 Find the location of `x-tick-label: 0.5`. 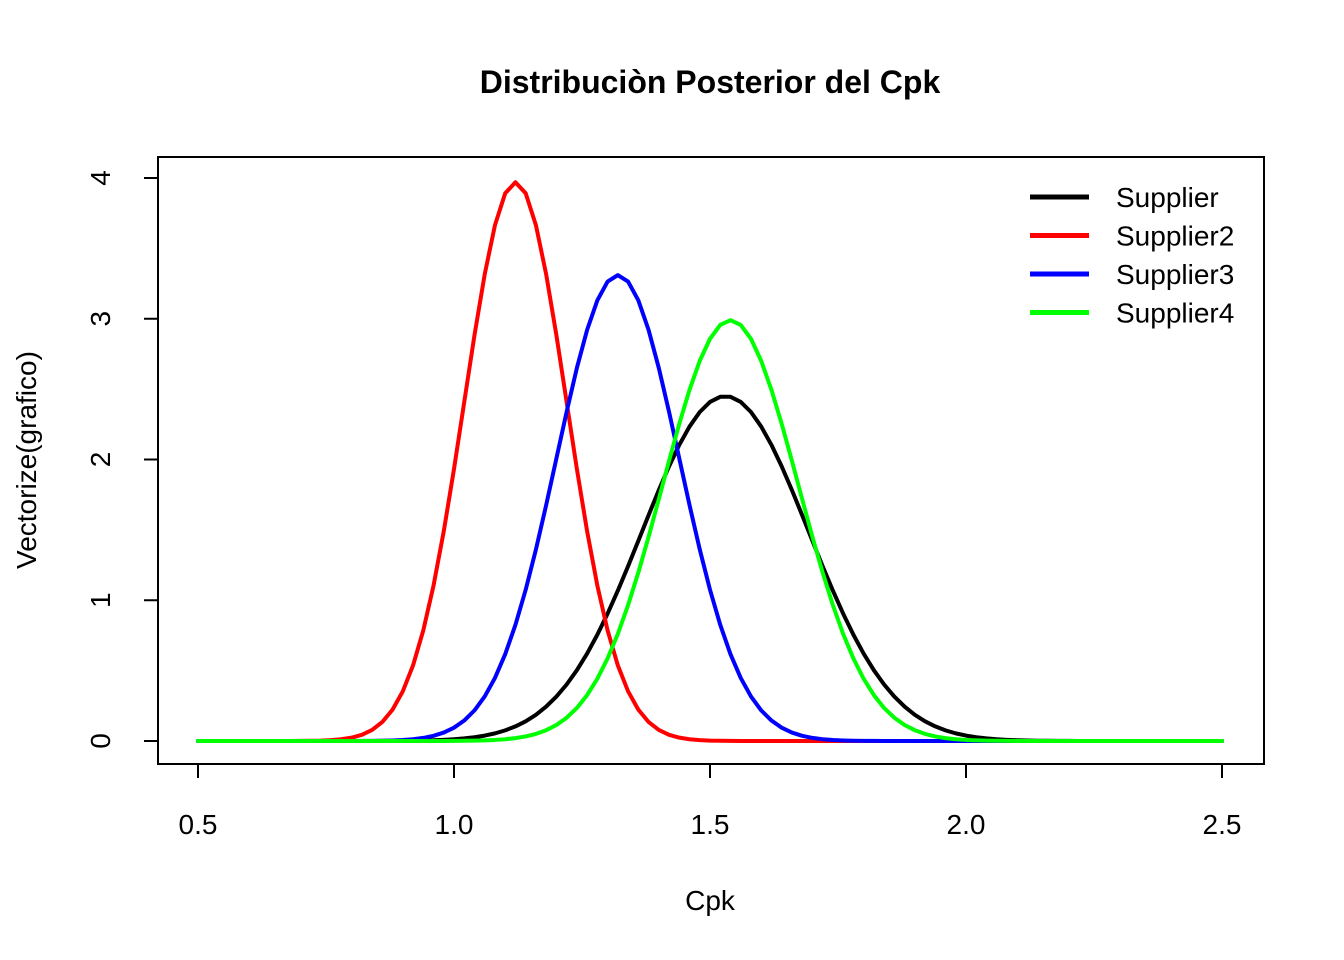

x-tick-label: 0.5 is located at coordinates (198, 824).